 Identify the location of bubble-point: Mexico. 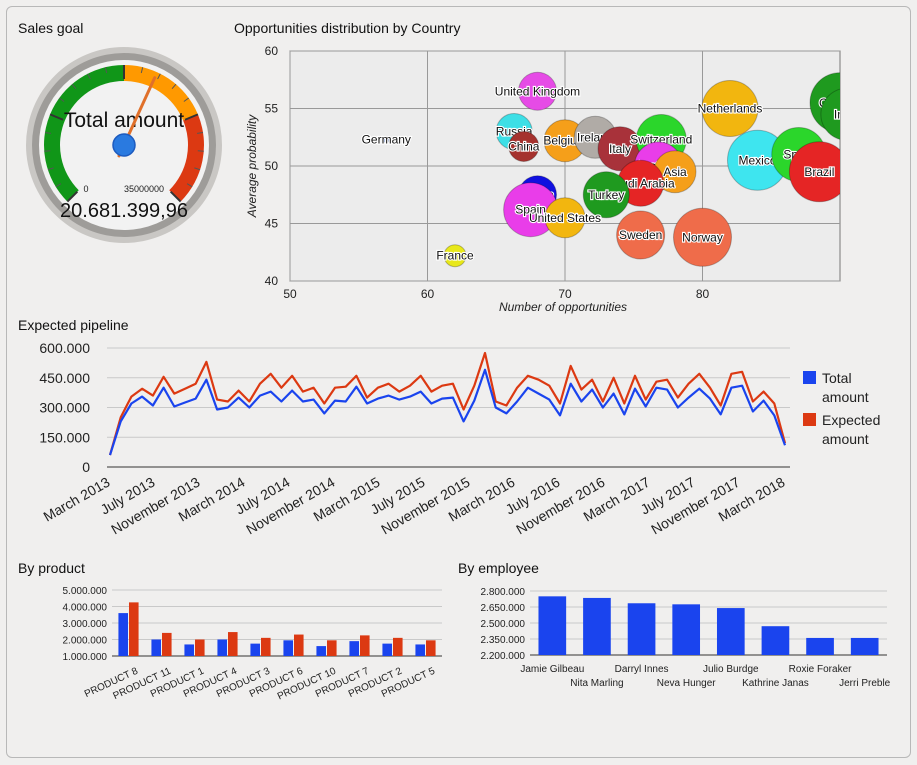
(757, 160).